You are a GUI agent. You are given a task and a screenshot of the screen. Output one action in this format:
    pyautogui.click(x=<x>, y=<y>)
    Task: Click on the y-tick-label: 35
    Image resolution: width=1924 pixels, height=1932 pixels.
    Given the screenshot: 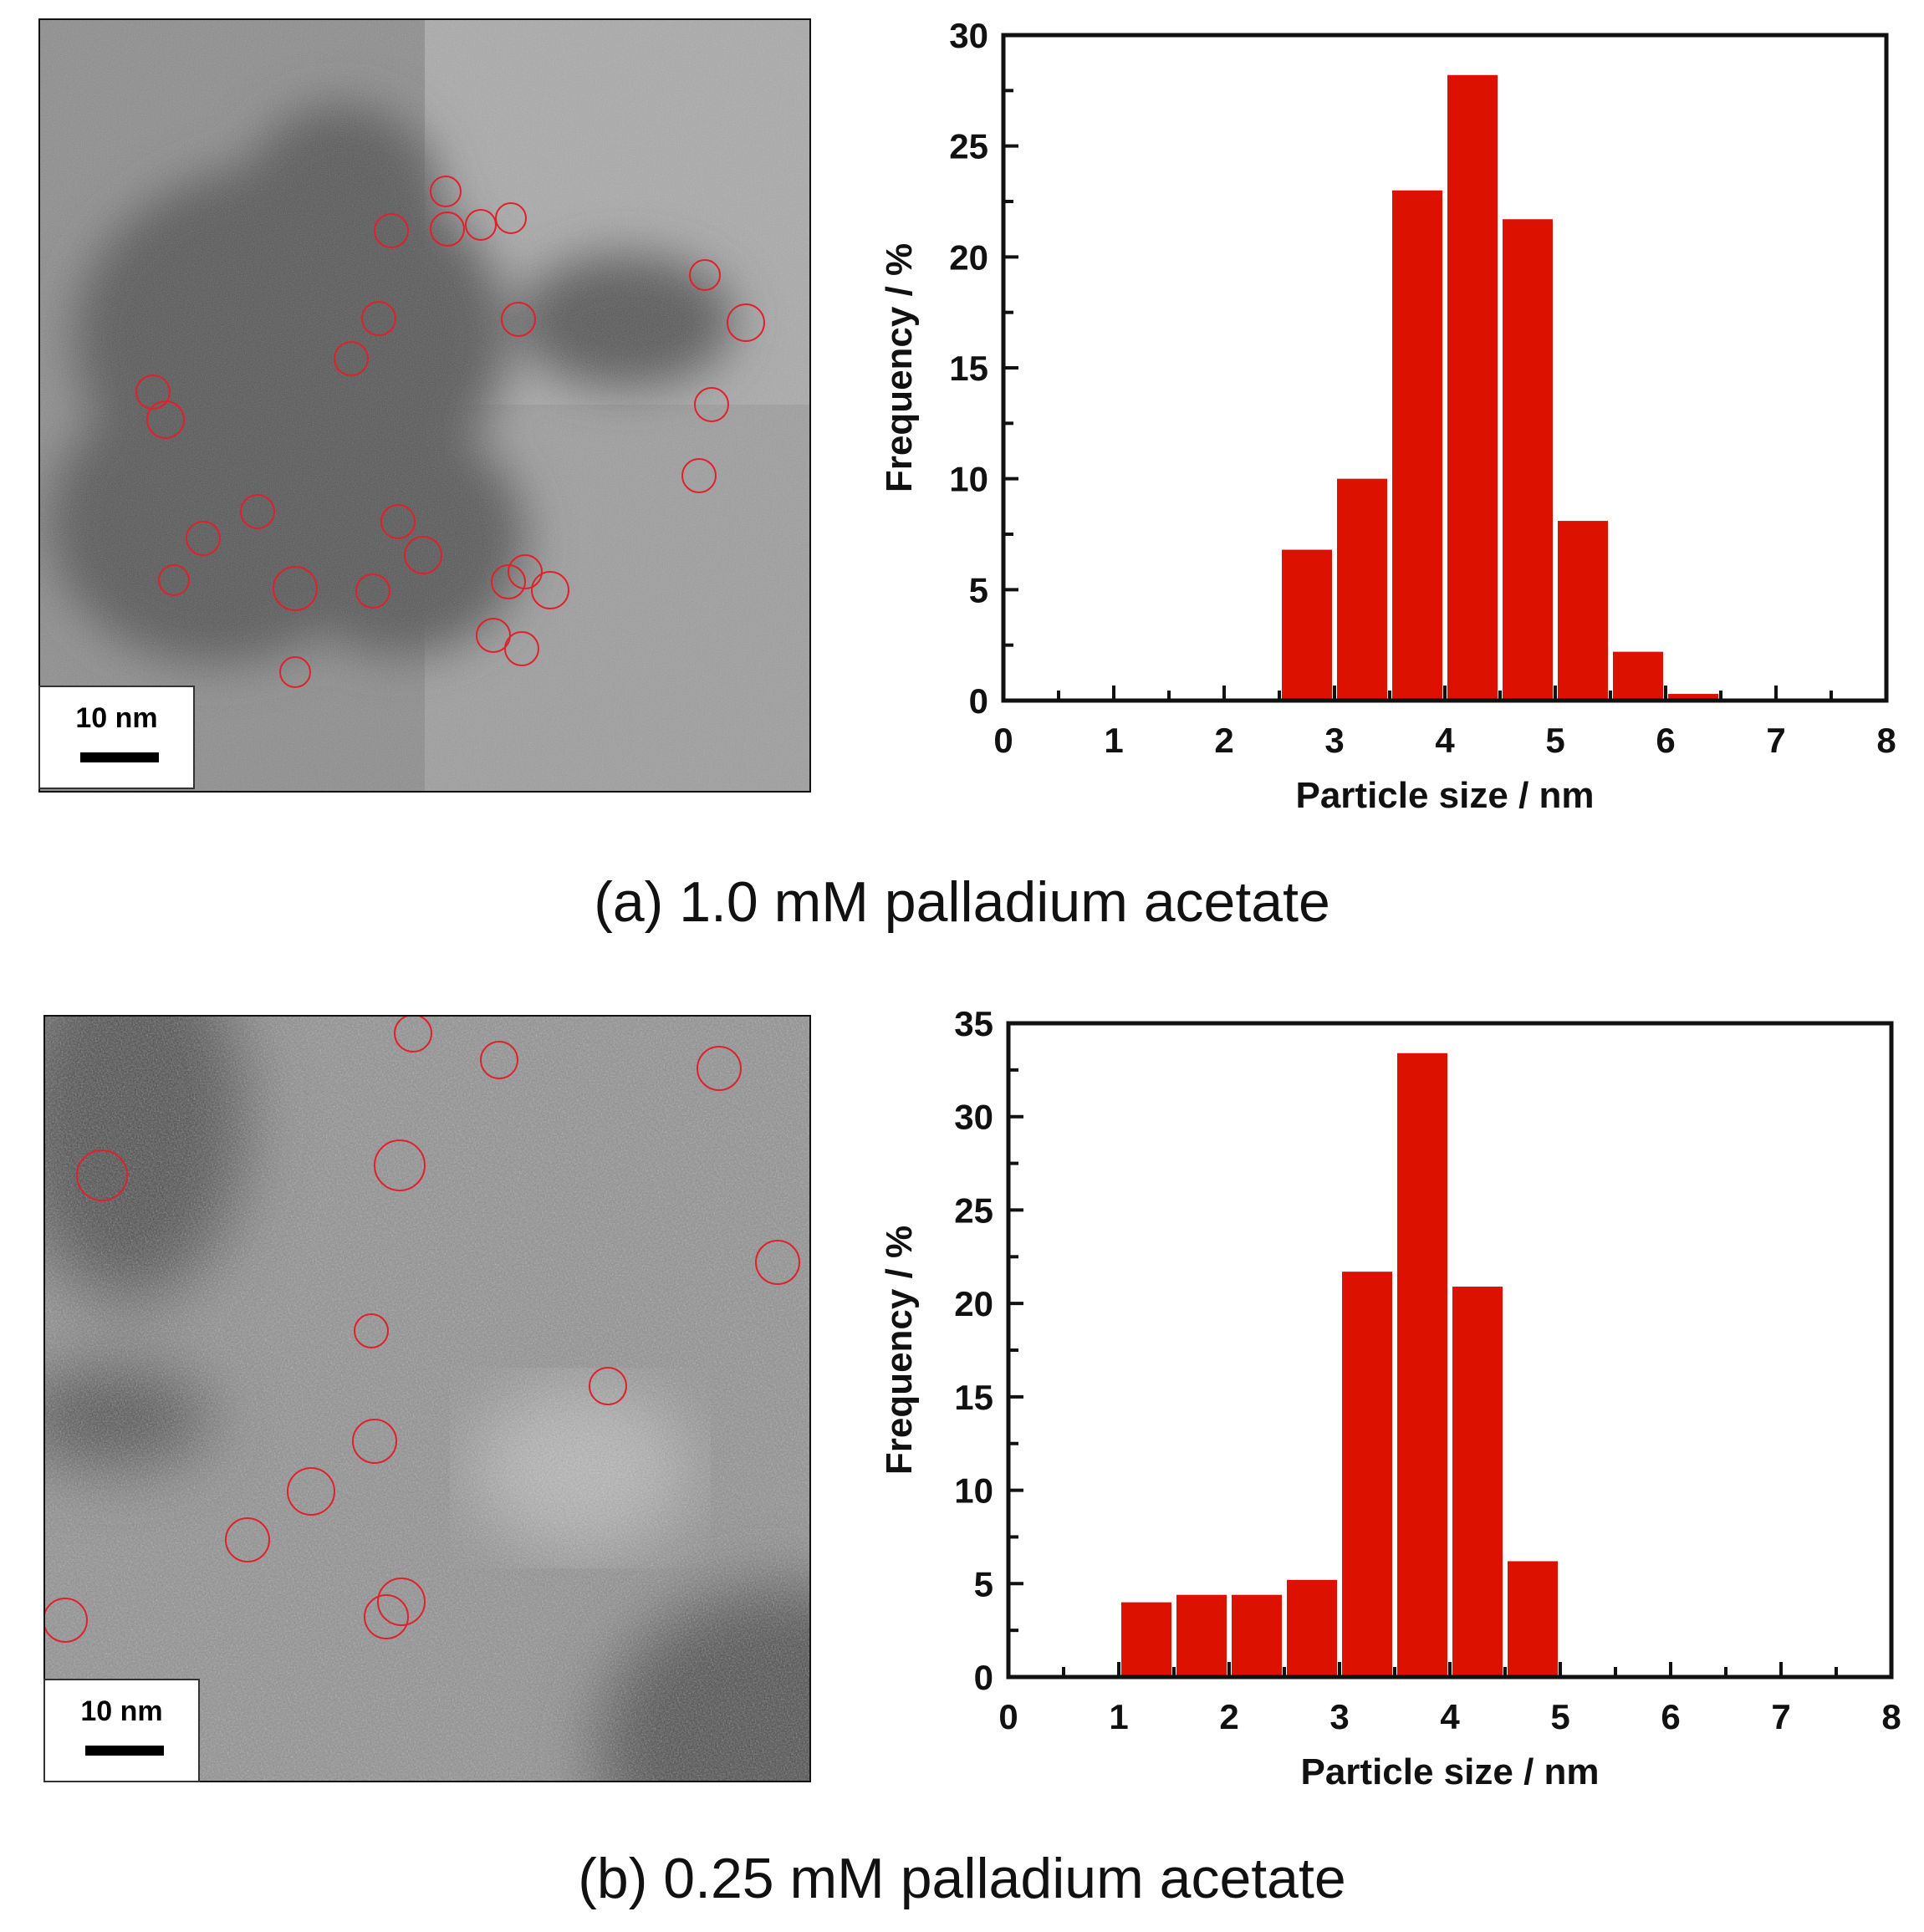 What is the action you would take?
    pyautogui.click(x=974, y=1023)
    